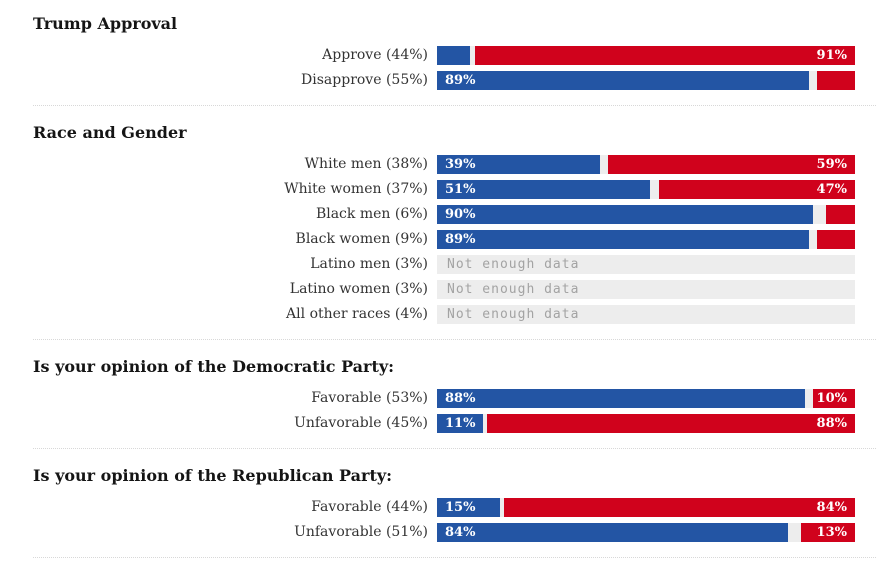 The width and height of the screenshot is (882, 562). I want to click on red-value-label: 91%, so click(831, 55).